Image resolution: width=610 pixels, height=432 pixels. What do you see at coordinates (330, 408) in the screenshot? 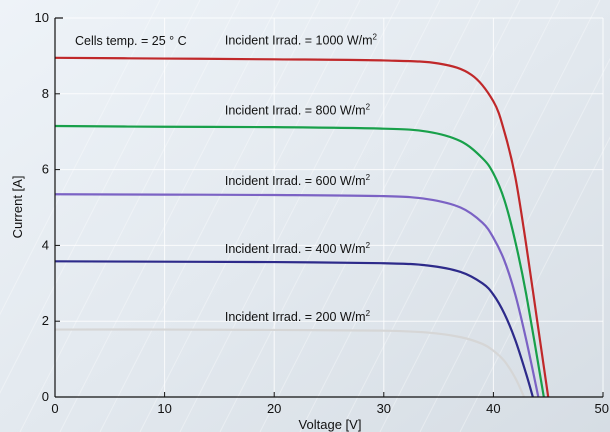
I see `x-tick-labels: 0 10 20 30 40 50` at bounding box center [330, 408].